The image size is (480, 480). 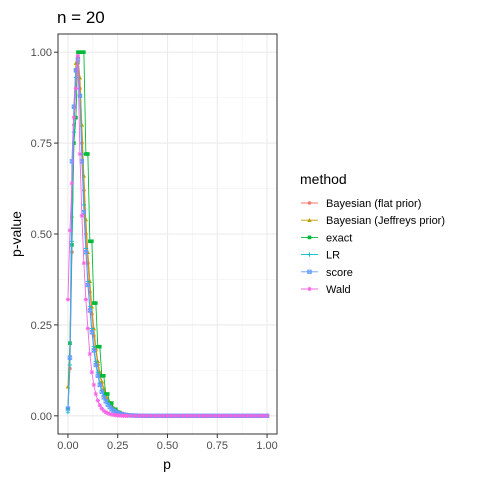 I want to click on legend-item: exact, so click(x=326, y=238).